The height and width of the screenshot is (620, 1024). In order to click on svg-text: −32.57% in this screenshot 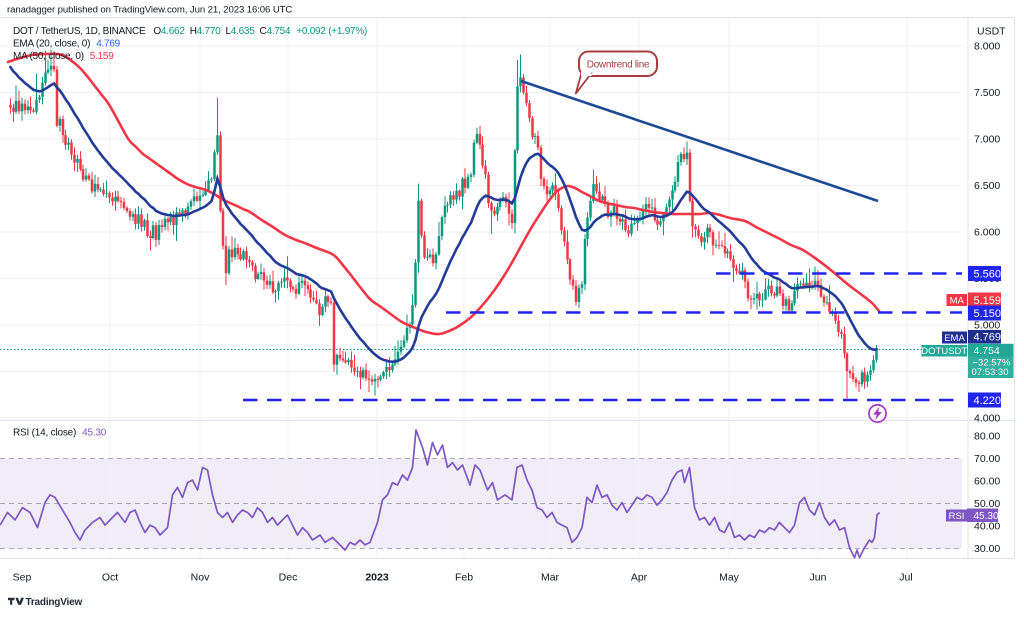, I will do `click(992, 363)`.